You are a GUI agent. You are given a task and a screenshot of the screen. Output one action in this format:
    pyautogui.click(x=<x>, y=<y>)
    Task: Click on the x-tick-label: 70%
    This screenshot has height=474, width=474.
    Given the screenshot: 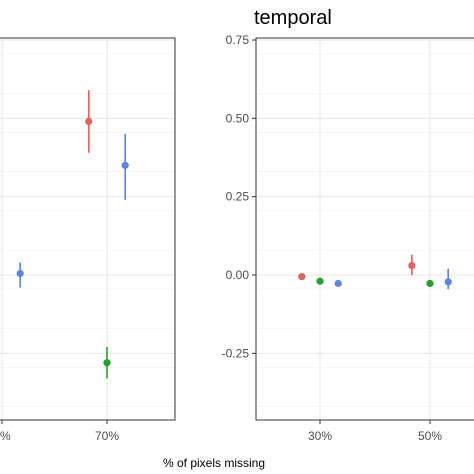 What is the action you would take?
    pyautogui.click(x=107, y=436)
    